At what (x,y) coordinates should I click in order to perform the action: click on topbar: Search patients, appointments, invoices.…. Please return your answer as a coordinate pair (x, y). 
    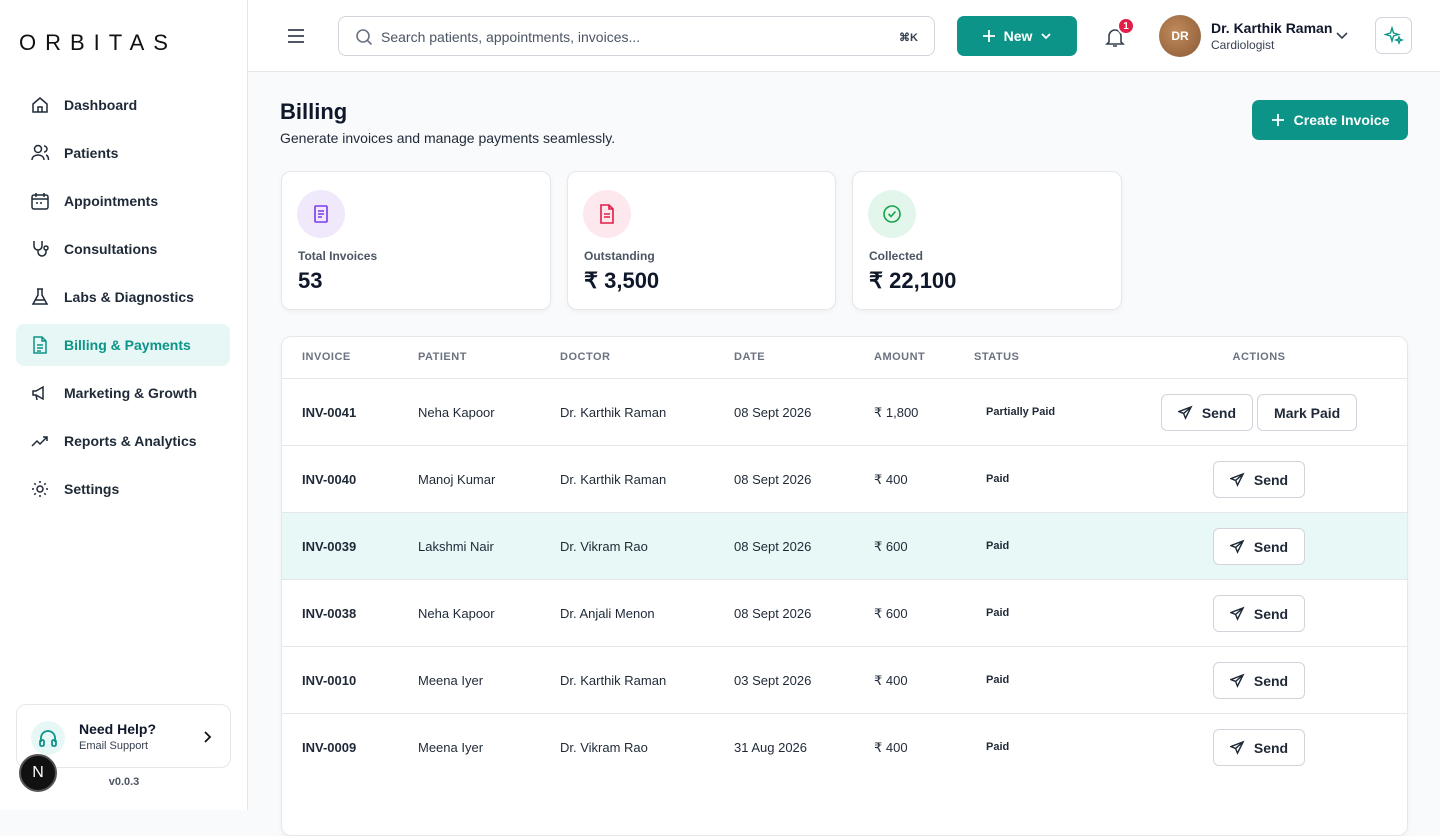
    Looking at the image, I should click on (844, 36).